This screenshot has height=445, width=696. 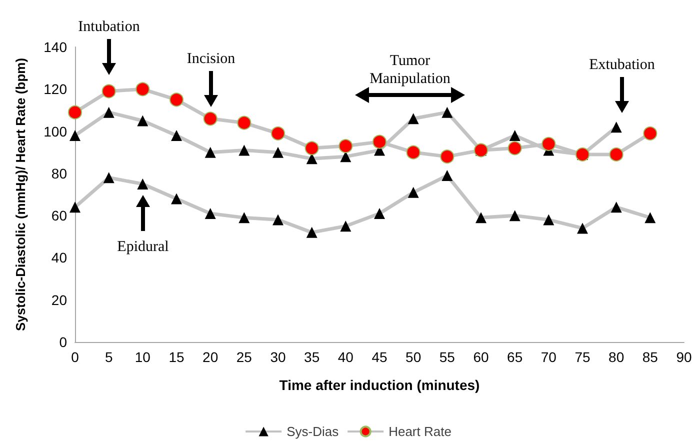 I want to click on y-tick-label: 20, so click(x=59, y=300).